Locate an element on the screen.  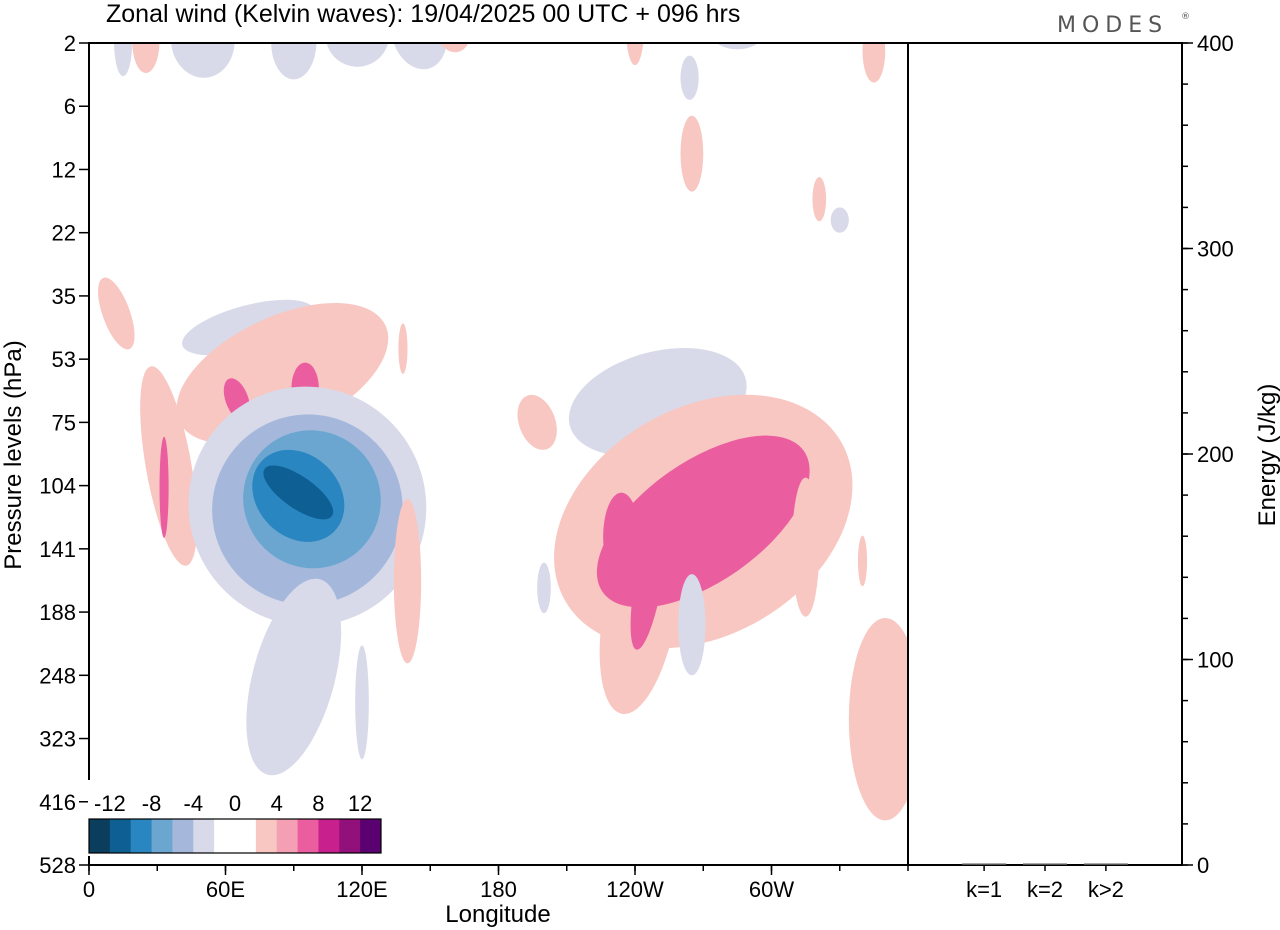
energy-tick-label: 400 is located at coordinates (1215, 43).